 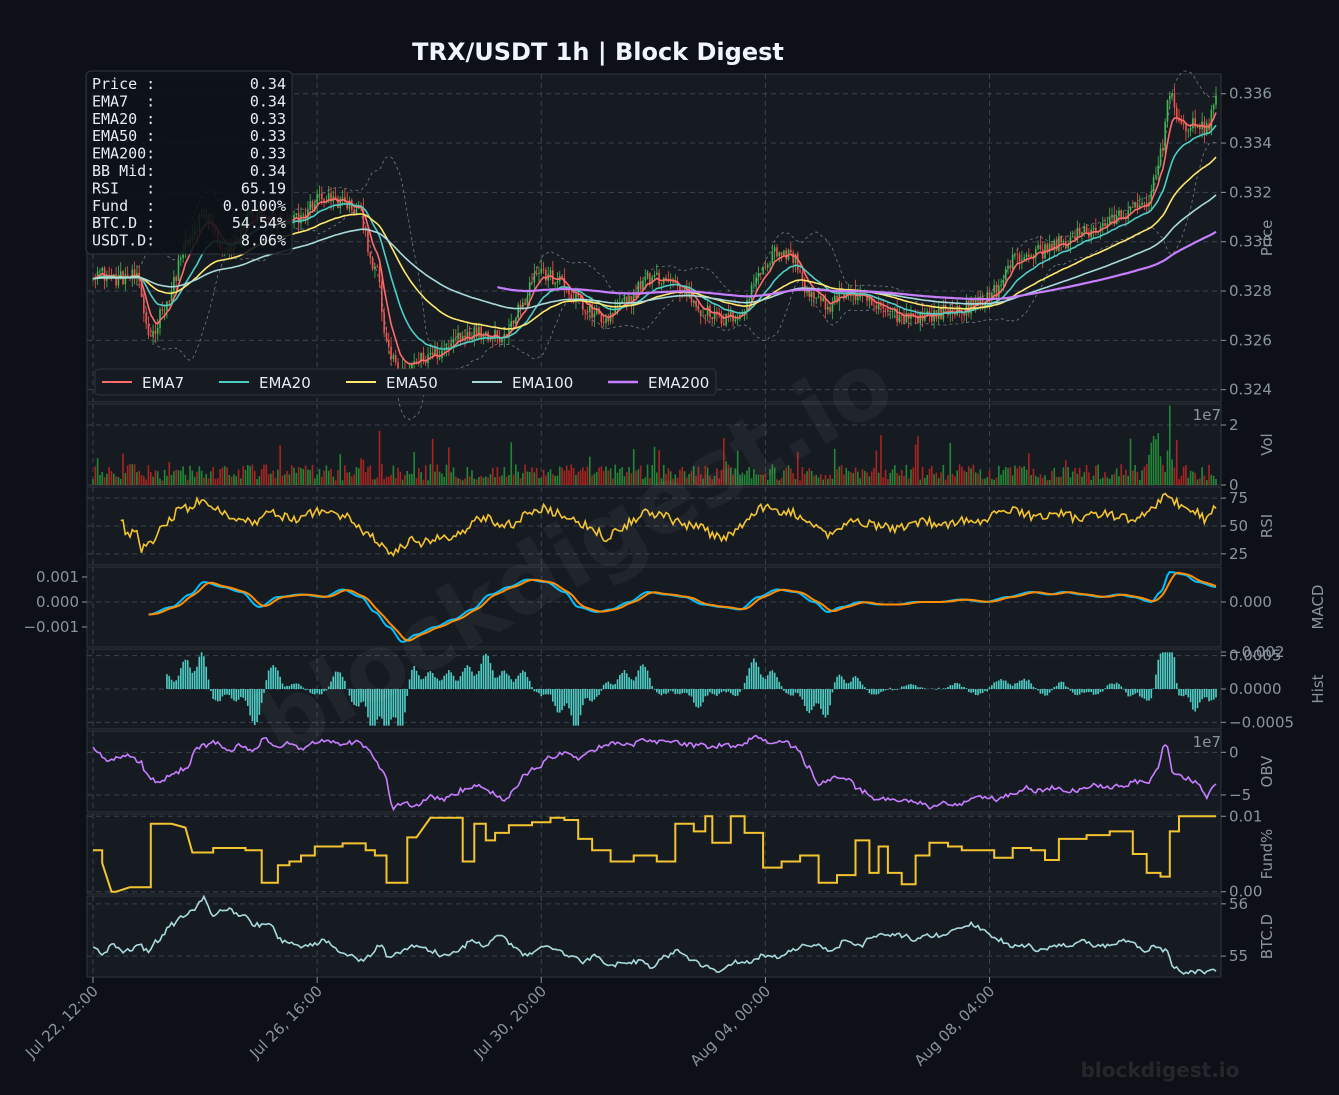 I want to click on legend-label-ema7: EMA7, so click(x=163, y=383).